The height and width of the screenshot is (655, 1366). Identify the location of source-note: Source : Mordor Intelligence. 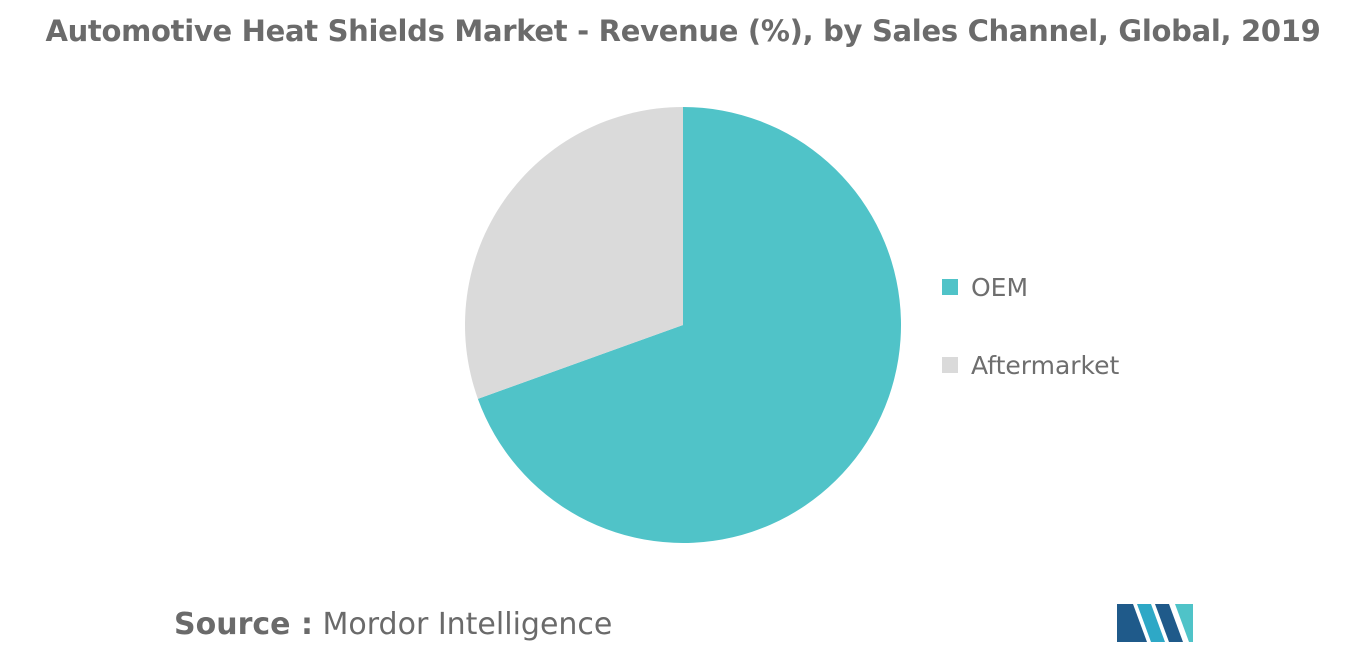
(393, 624).